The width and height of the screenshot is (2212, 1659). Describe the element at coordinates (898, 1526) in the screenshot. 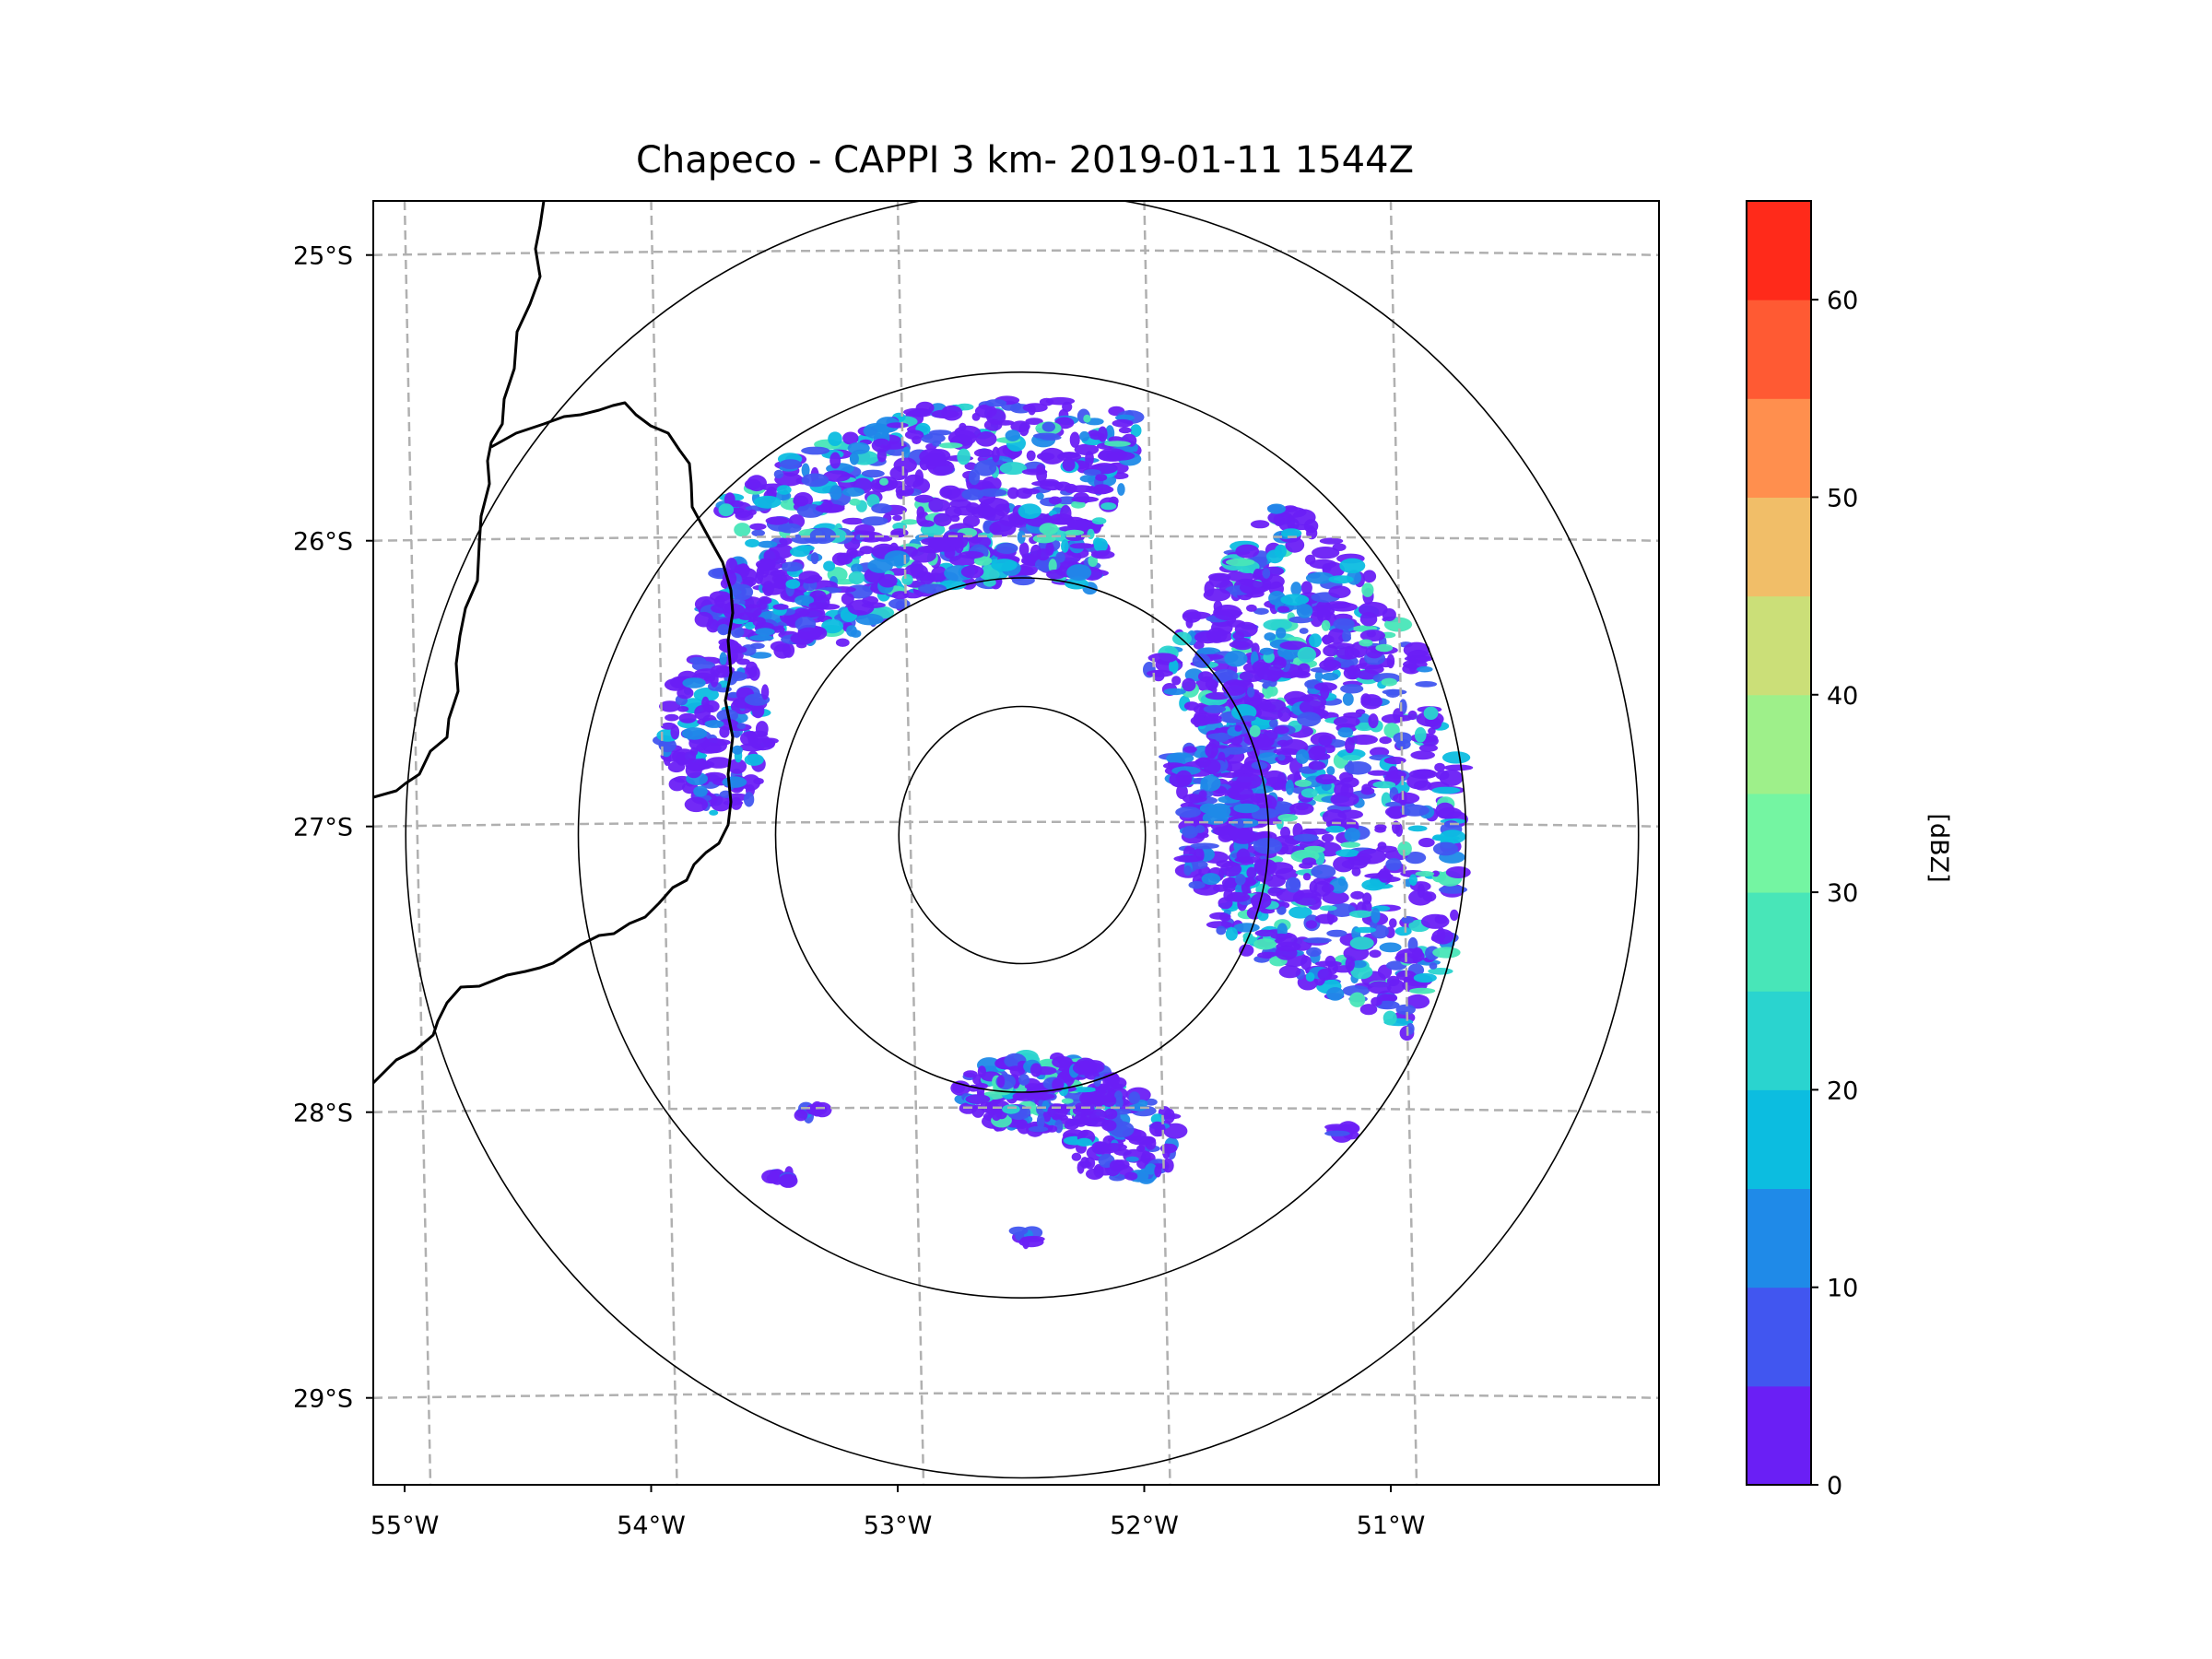

I see `x-tick-label: 53°W` at that location.